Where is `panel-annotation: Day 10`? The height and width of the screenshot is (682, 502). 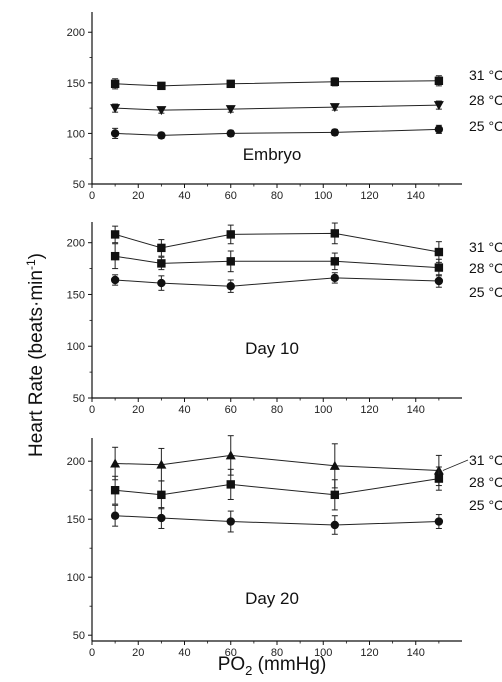 panel-annotation: Day 10 is located at coordinates (272, 348).